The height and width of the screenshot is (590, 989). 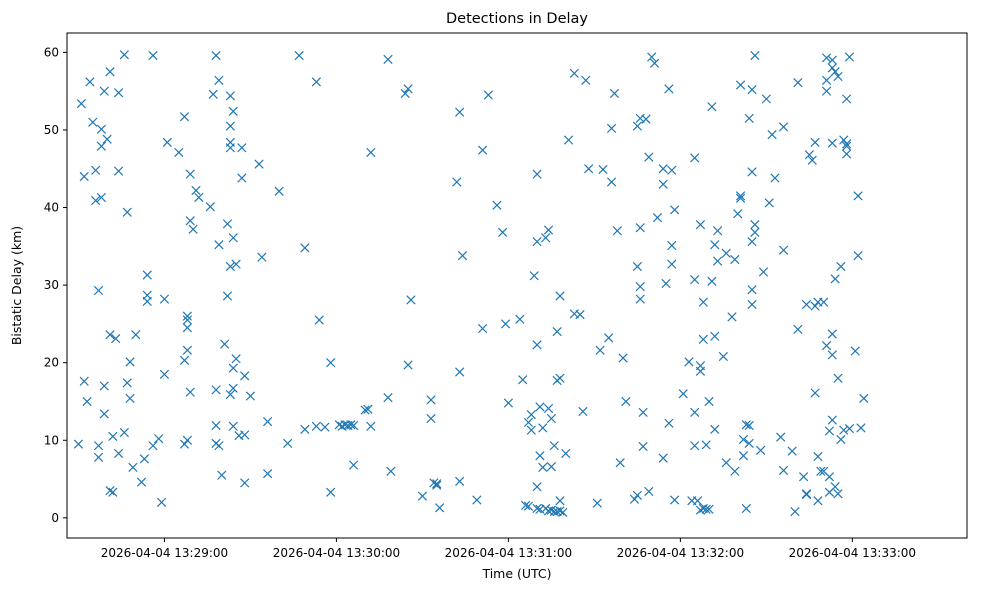 I want to click on y-tick-label: 10, so click(x=51, y=440).